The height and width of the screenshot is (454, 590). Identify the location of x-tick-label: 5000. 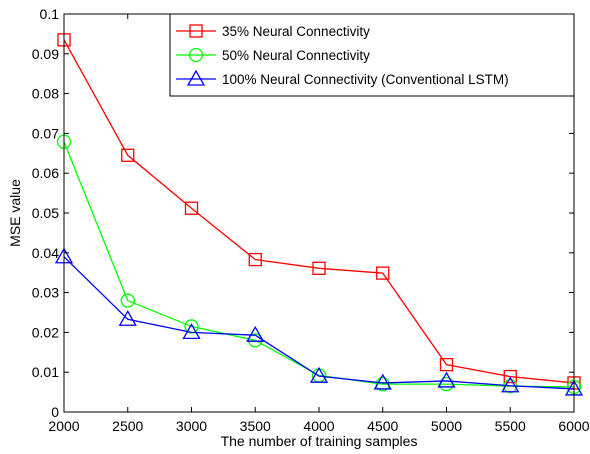
(446, 426).